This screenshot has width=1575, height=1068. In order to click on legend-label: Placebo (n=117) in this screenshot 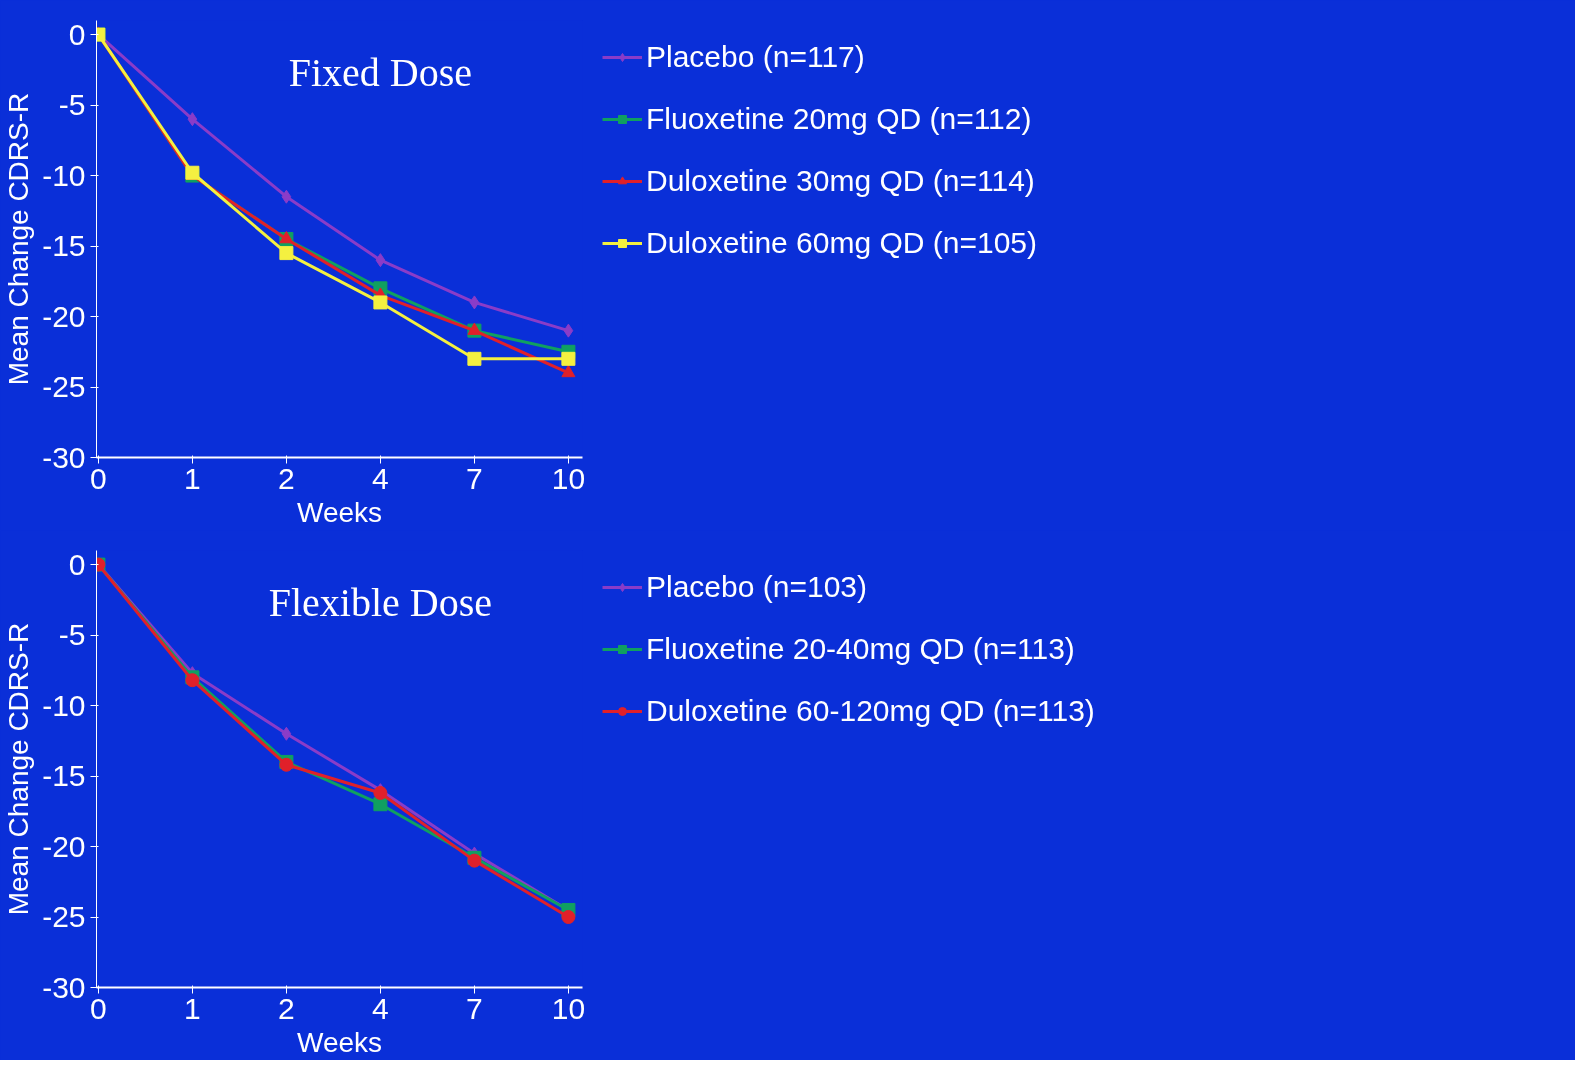, I will do `click(755, 57)`.